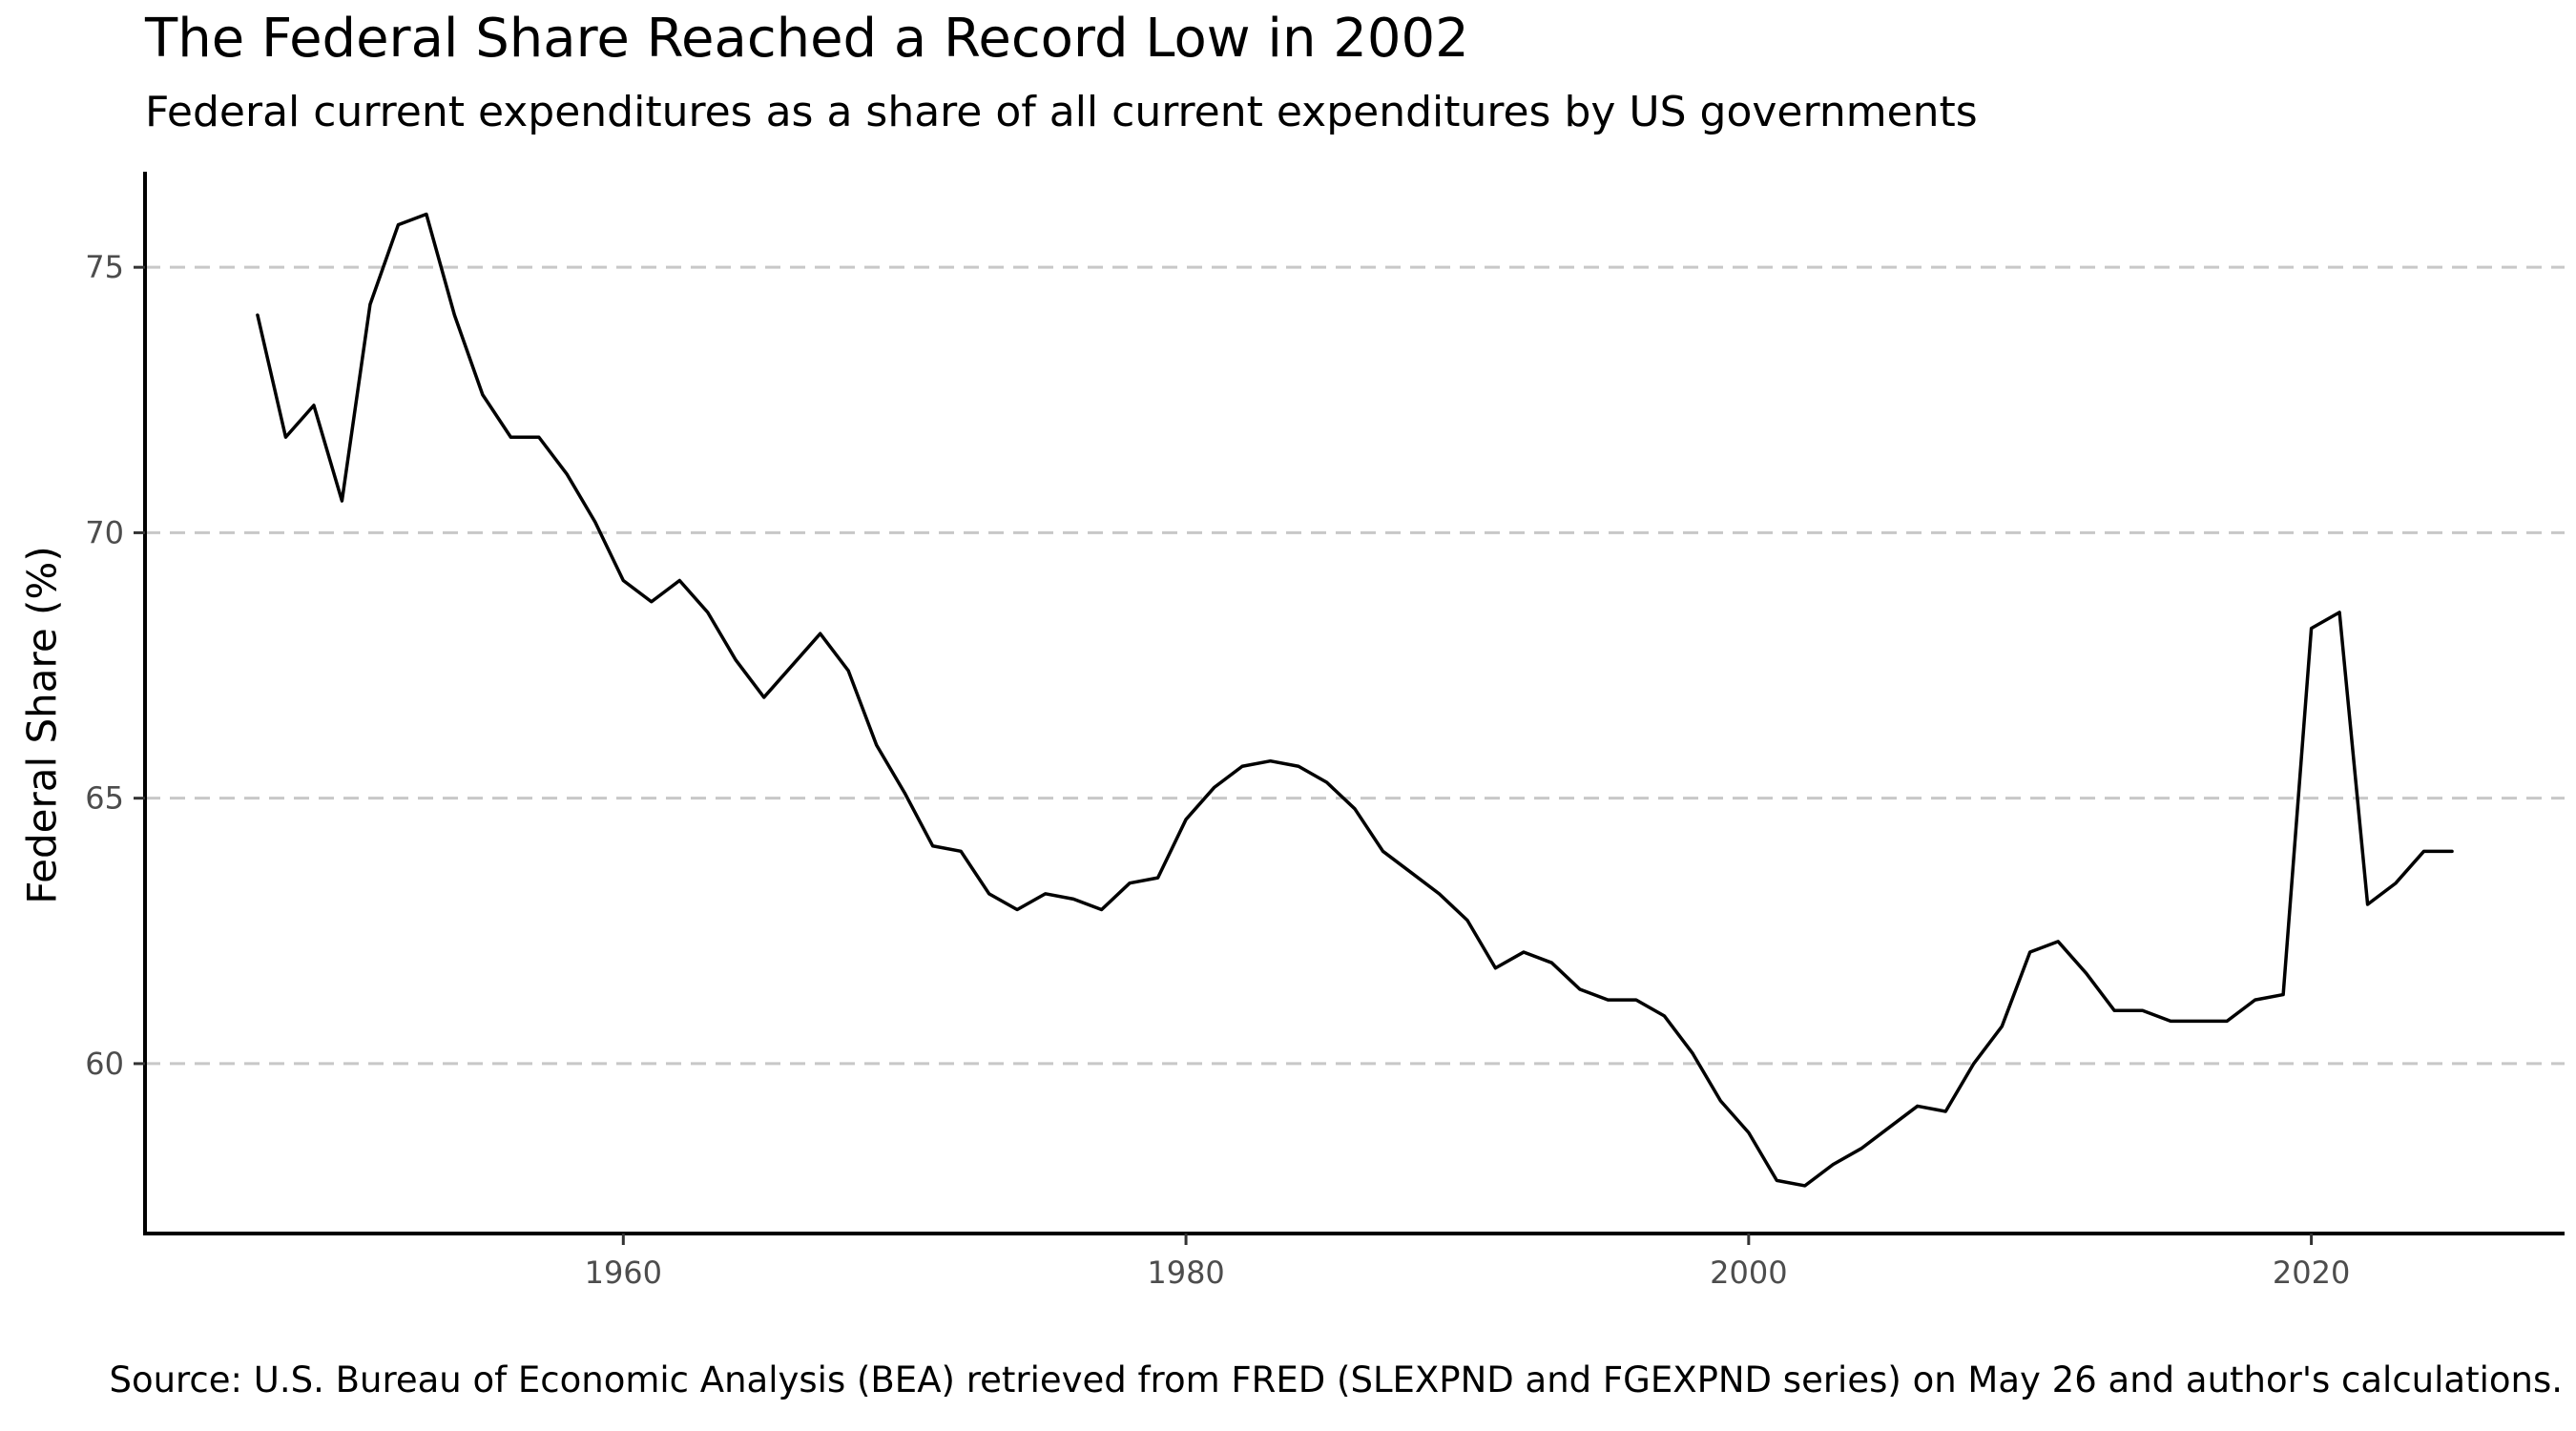 This screenshot has height=1431, width=2576. Describe the element at coordinates (104, 1064) in the screenshot. I see `y-tick-label: 60` at that location.